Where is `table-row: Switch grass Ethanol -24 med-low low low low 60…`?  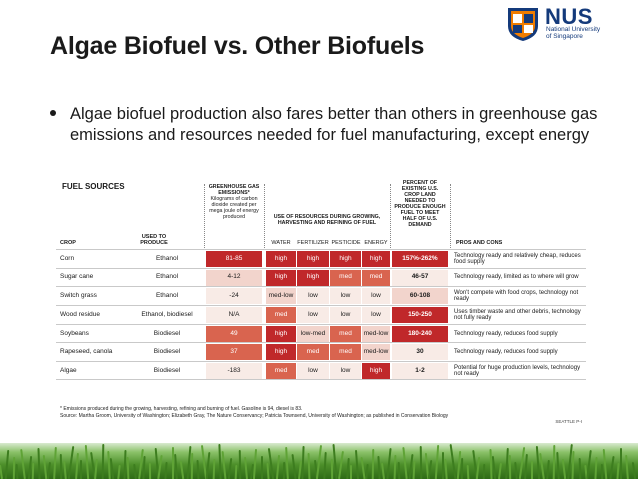
table-row: Switch grass Ethanol -24 med-low low low low 60… is located at coordinates (321, 295).